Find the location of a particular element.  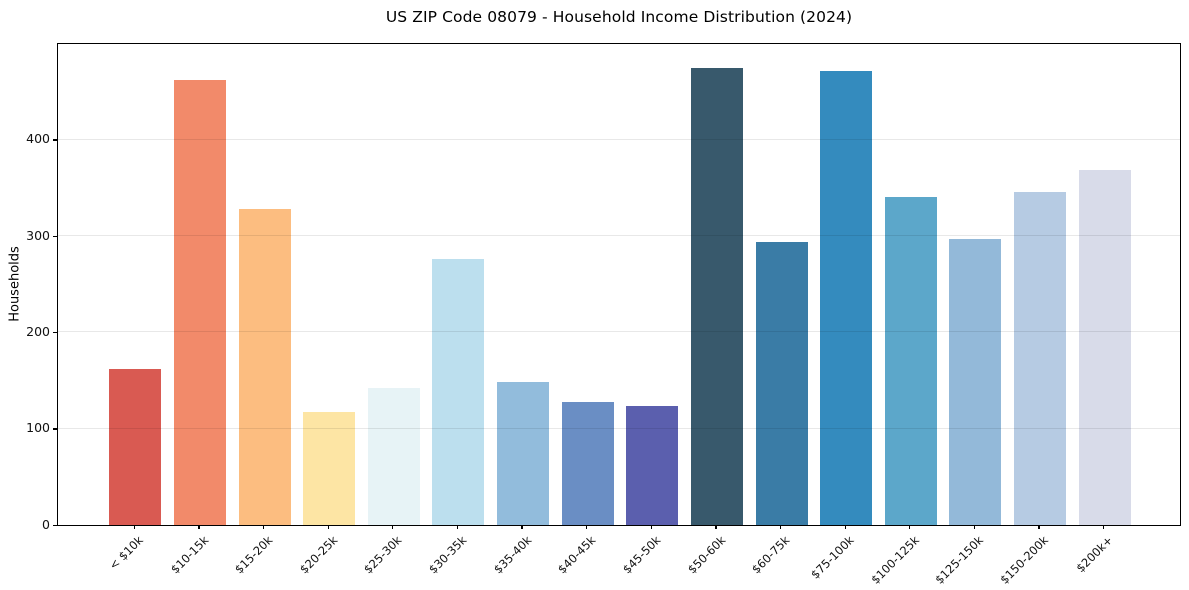

x-tick-label-$30-35k: $30-35k is located at coordinates (447, 555).